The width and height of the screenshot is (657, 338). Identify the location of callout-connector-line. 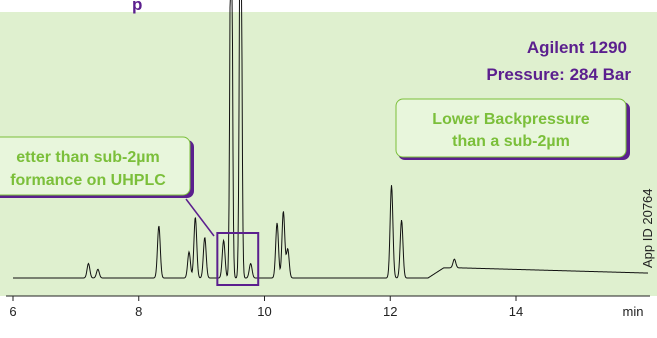
(200, 217).